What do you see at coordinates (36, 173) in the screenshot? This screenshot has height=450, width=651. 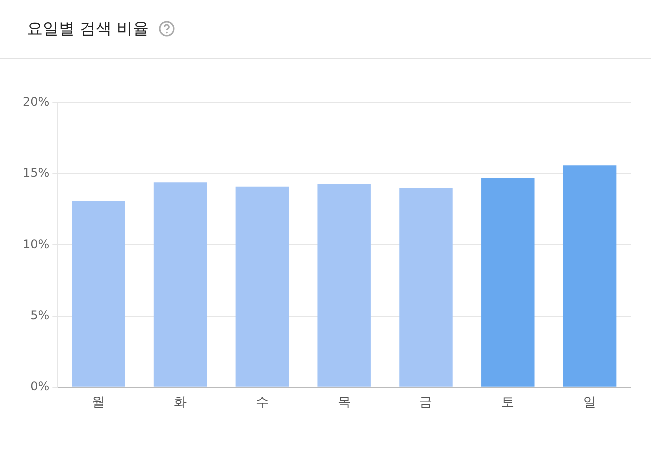 I see `y-tick-label: 15%` at bounding box center [36, 173].